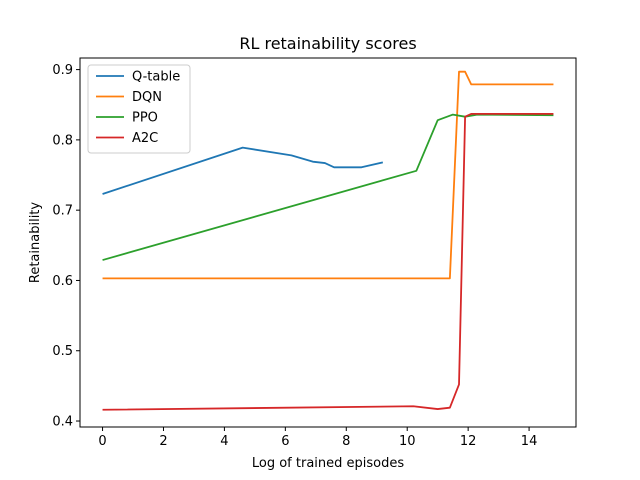 The height and width of the screenshot is (480, 640). Describe the element at coordinates (66, 246) in the screenshot. I see `y-axis: 0.4 0.5 0.6 0.7 0.8 0.9` at that location.